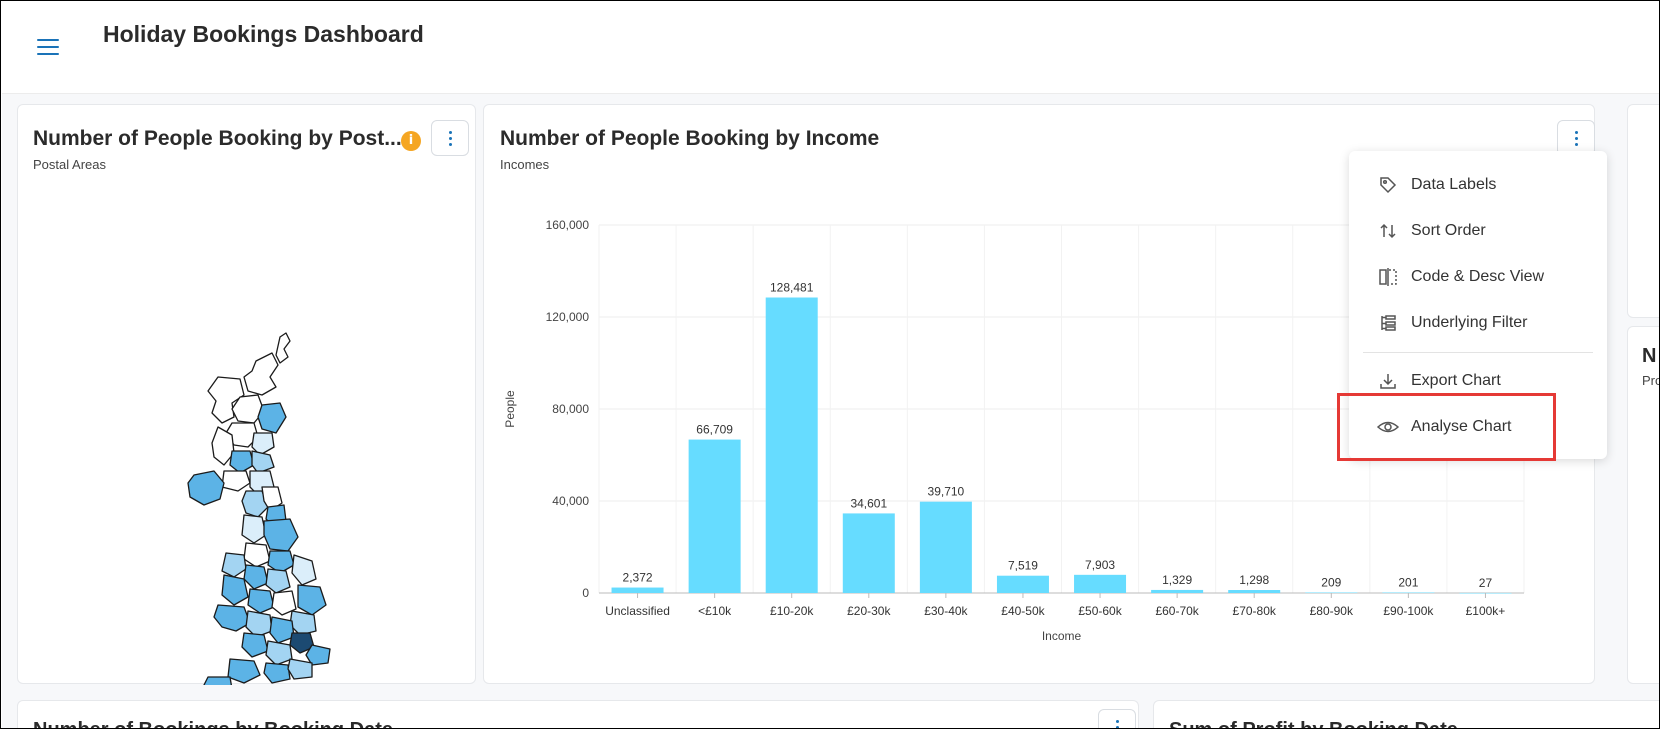  What do you see at coordinates (51, 47) in the screenshot?
I see `hamburger-menu-icon` at bounding box center [51, 47].